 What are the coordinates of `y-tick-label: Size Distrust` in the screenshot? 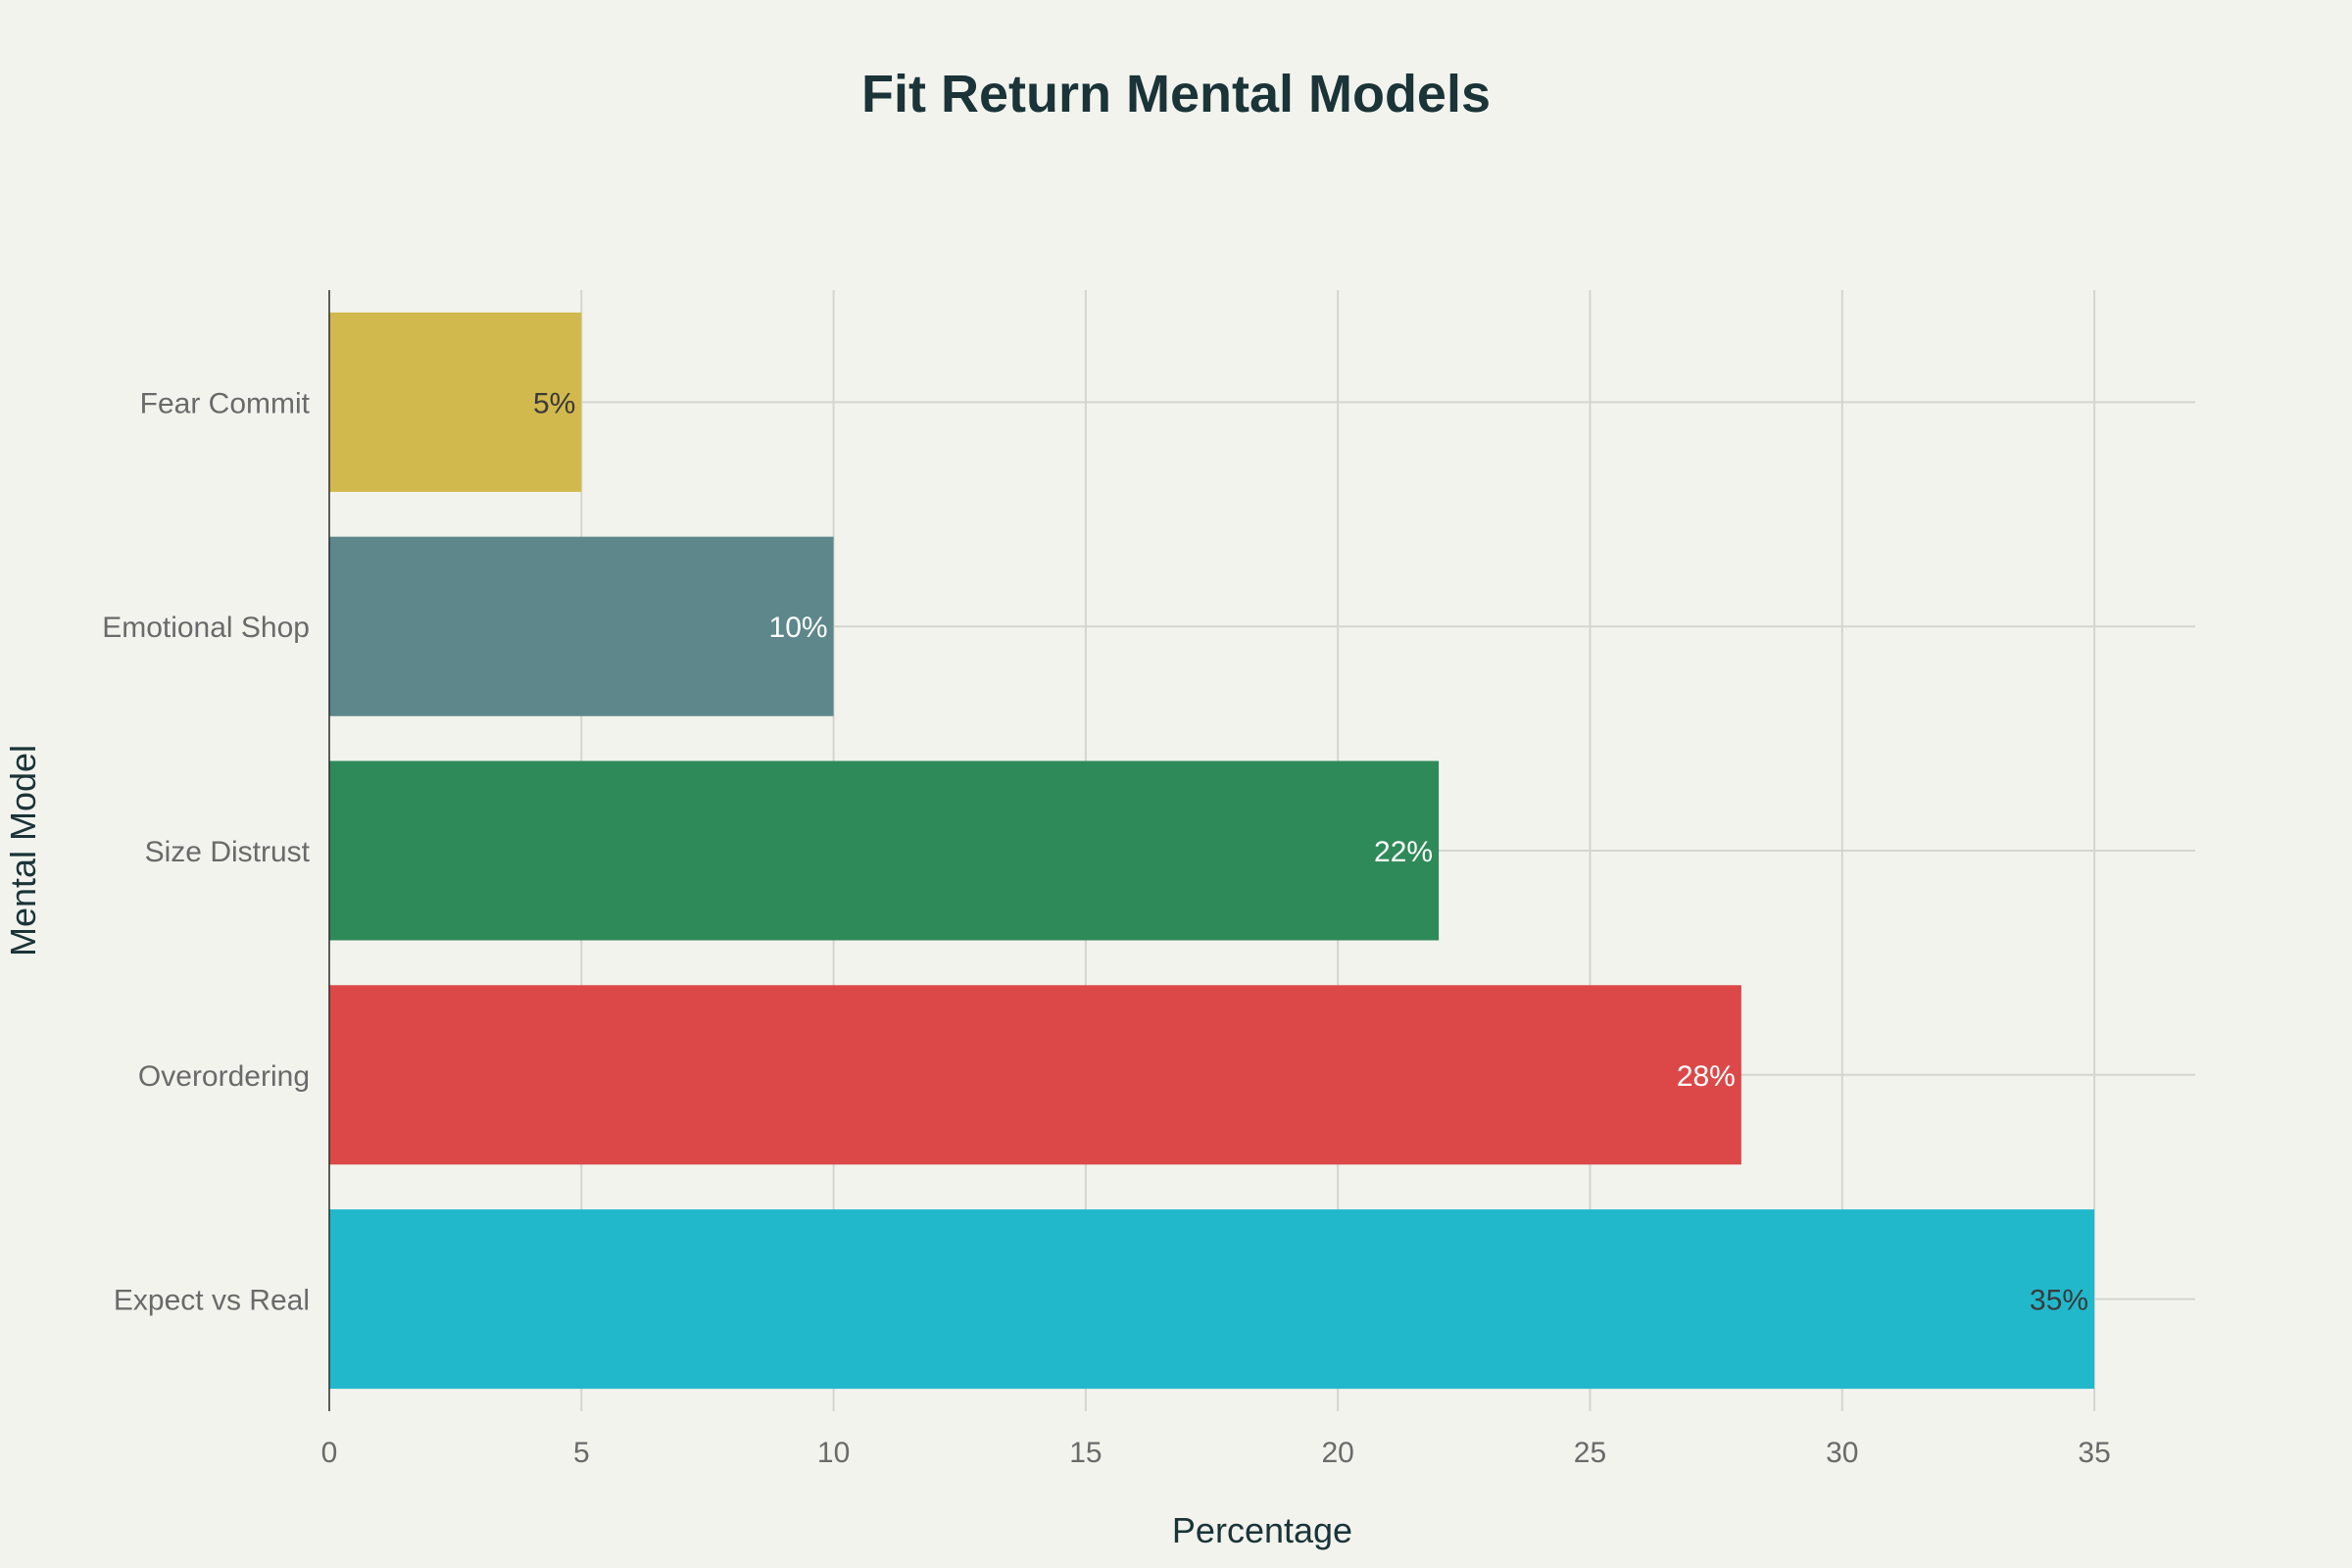 It's located at (228, 852).